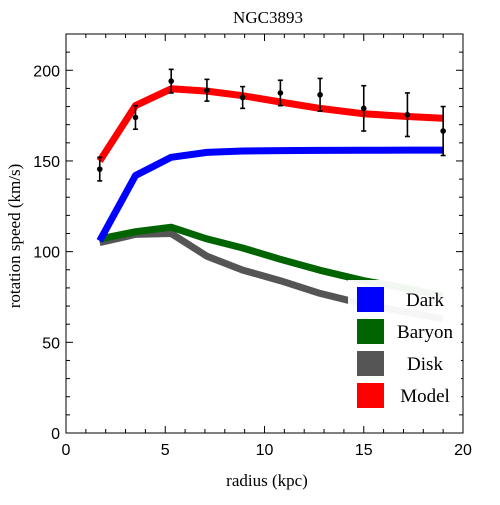  What do you see at coordinates (400, 299) in the screenshot?
I see `legend-item-dark: Dark` at bounding box center [400, 299].